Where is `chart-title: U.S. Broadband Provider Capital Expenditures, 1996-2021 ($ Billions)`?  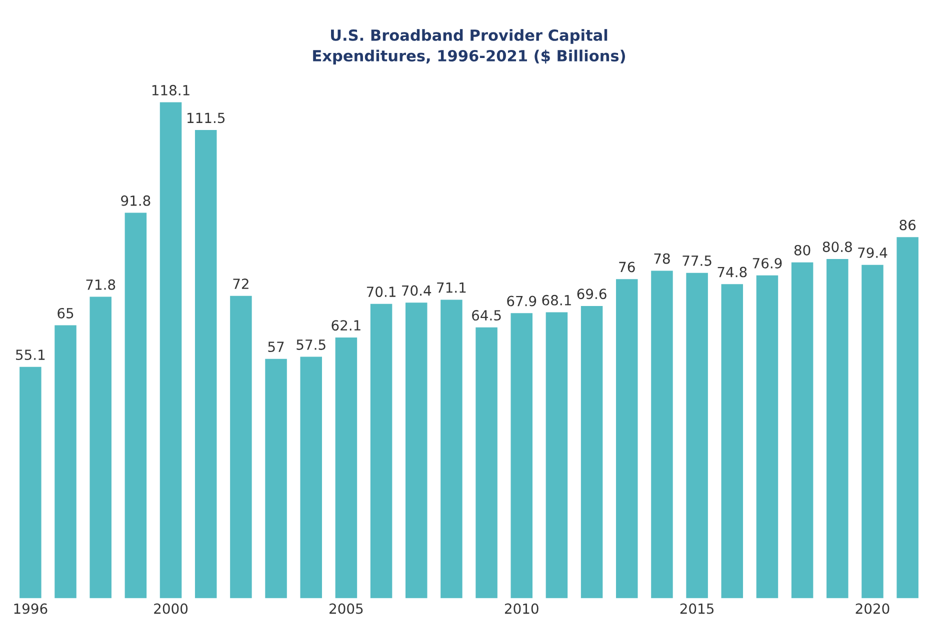
chart-title: U.S. Broadband Provider Capital Expenditures, 1996-2021 ($ Billions) is located at coordinates (469, 46).